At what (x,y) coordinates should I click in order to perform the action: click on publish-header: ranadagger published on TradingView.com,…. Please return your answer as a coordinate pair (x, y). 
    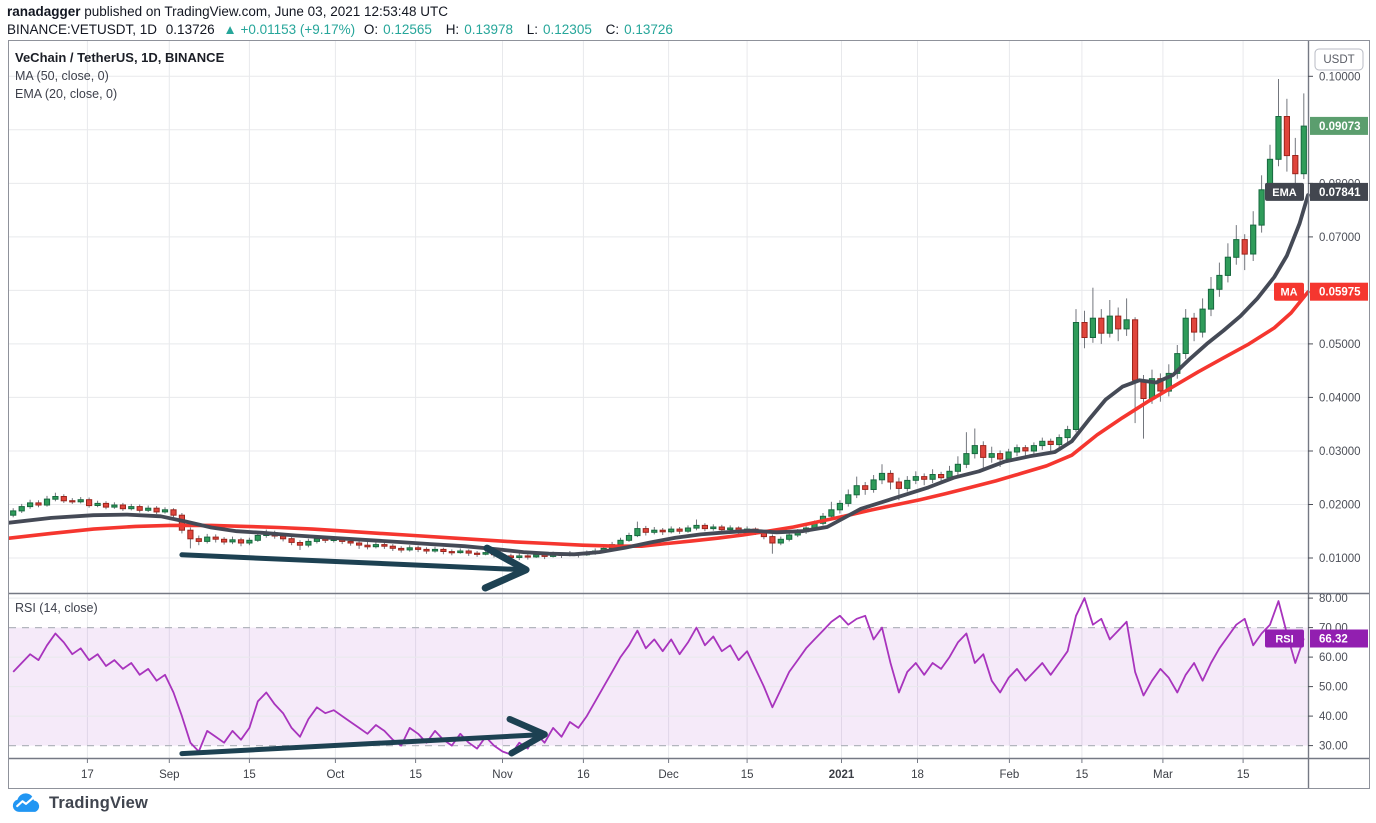
    Looking at the image, I should click on (227, 11).